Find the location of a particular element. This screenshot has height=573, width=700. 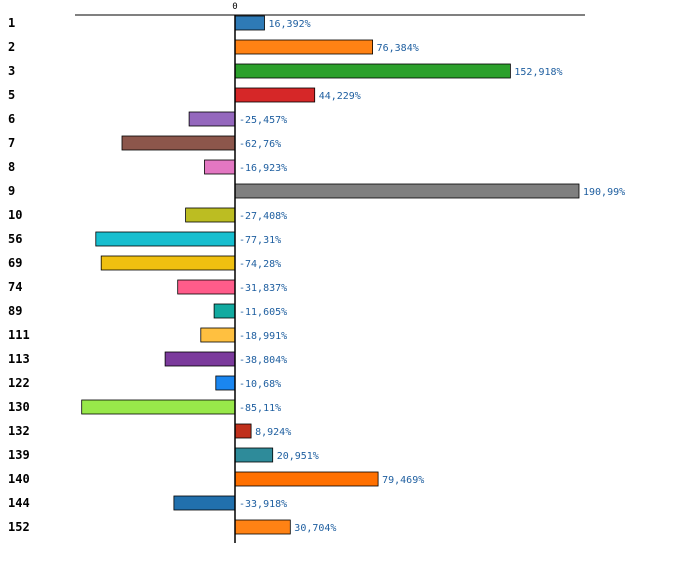

value-label: -33,918% is located at coordinates (263, 504).